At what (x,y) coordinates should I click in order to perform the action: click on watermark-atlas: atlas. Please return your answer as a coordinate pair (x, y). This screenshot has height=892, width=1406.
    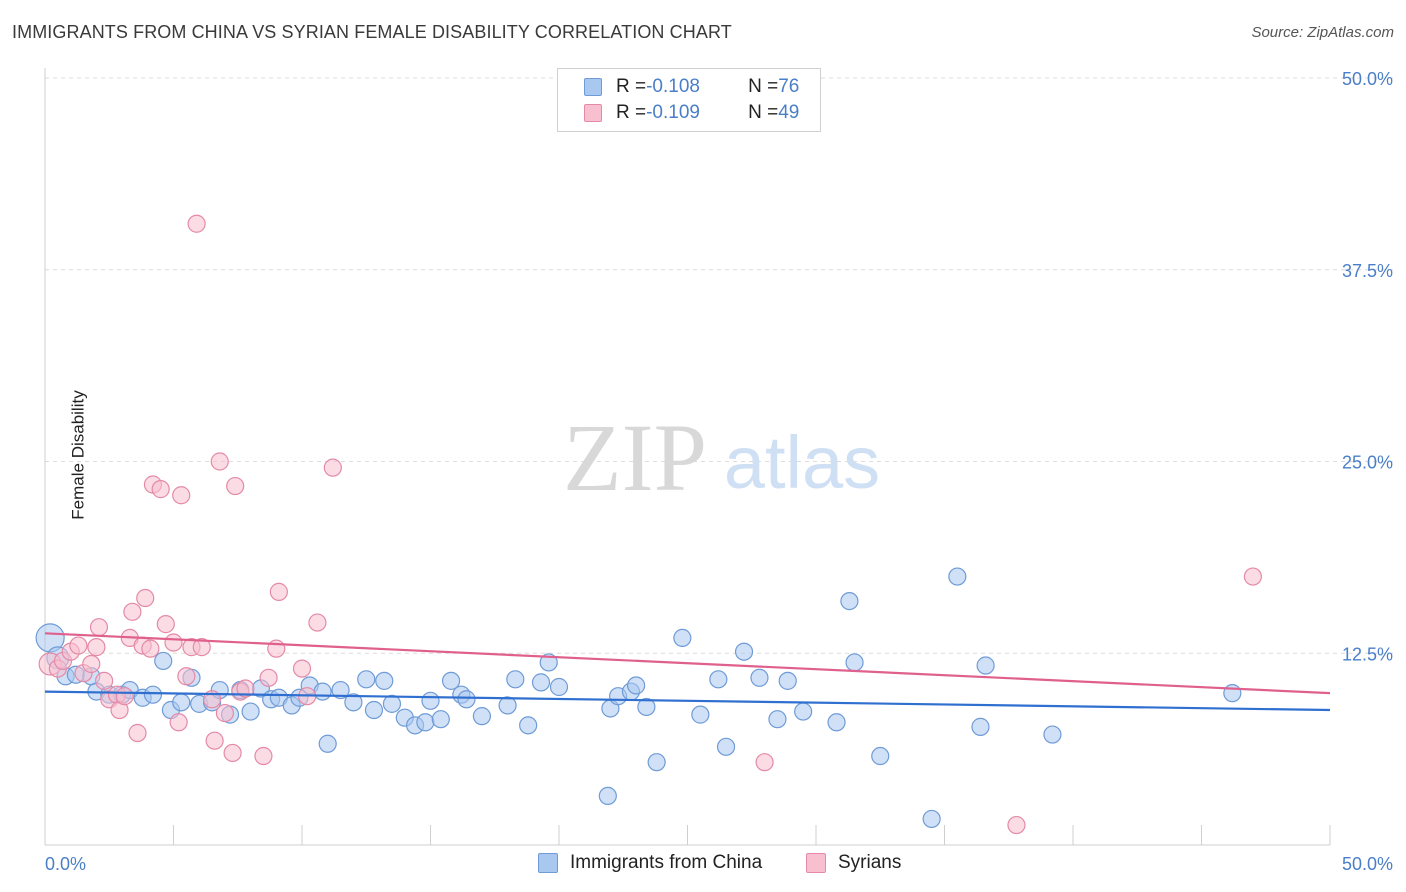
    Looking at the image, I should click on (802, 462).